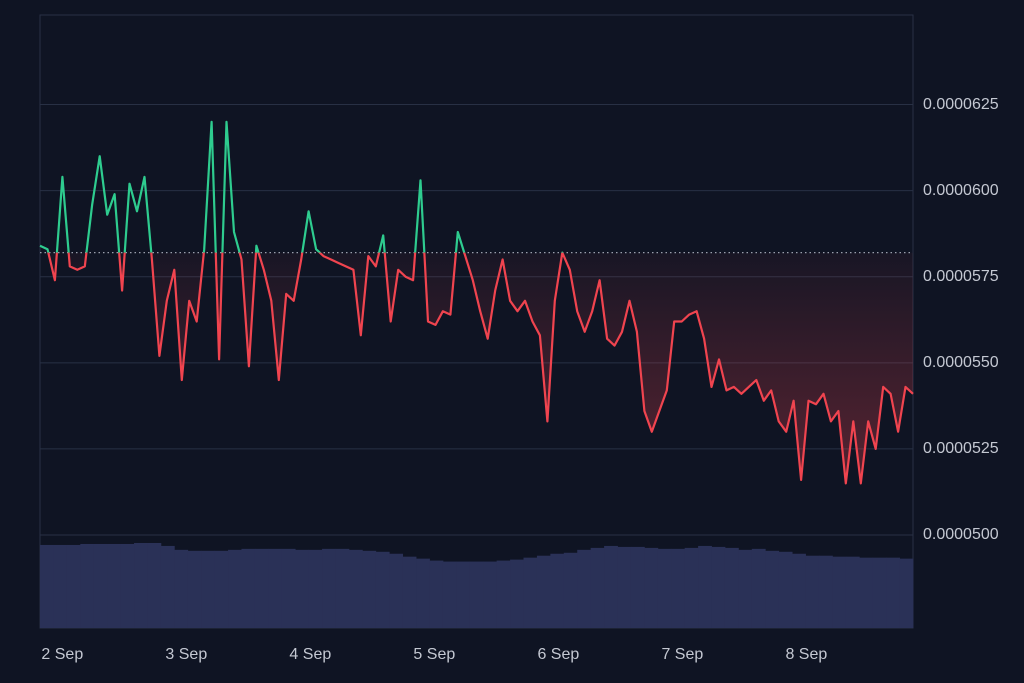 The width and height of the screenshot is (1024, 683). Describe the element at coordinates (961, 362) in the screenshot. I see `y-tick-label: 0.0000550` at that location.